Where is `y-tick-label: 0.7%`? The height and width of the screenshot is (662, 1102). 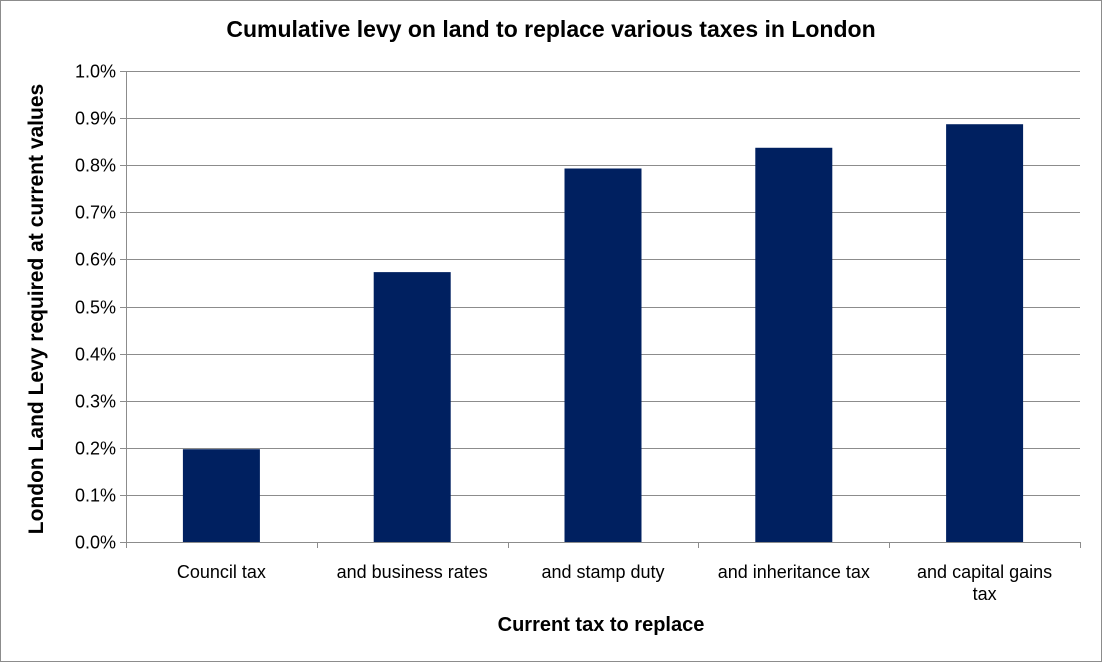 y-tick-label: 0.7% is located at coordinates (95, 213).